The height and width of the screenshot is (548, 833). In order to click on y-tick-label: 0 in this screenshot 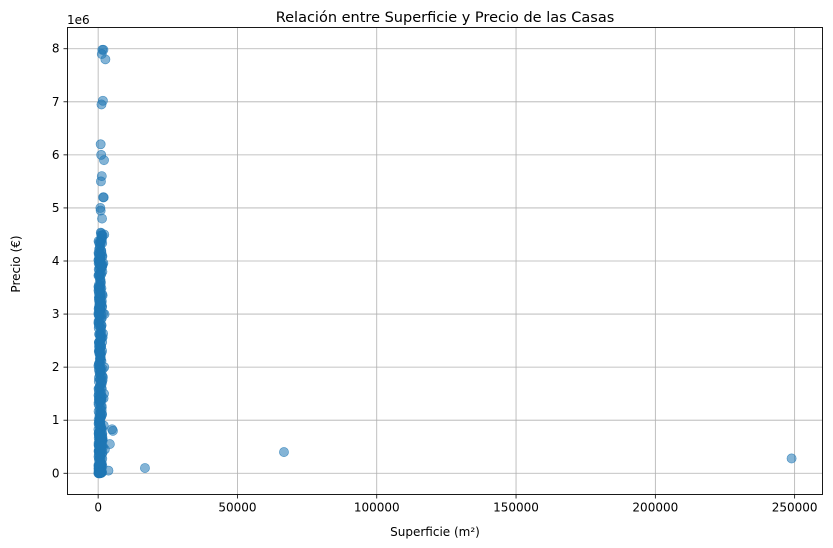, I will do `click(56, 473)`.